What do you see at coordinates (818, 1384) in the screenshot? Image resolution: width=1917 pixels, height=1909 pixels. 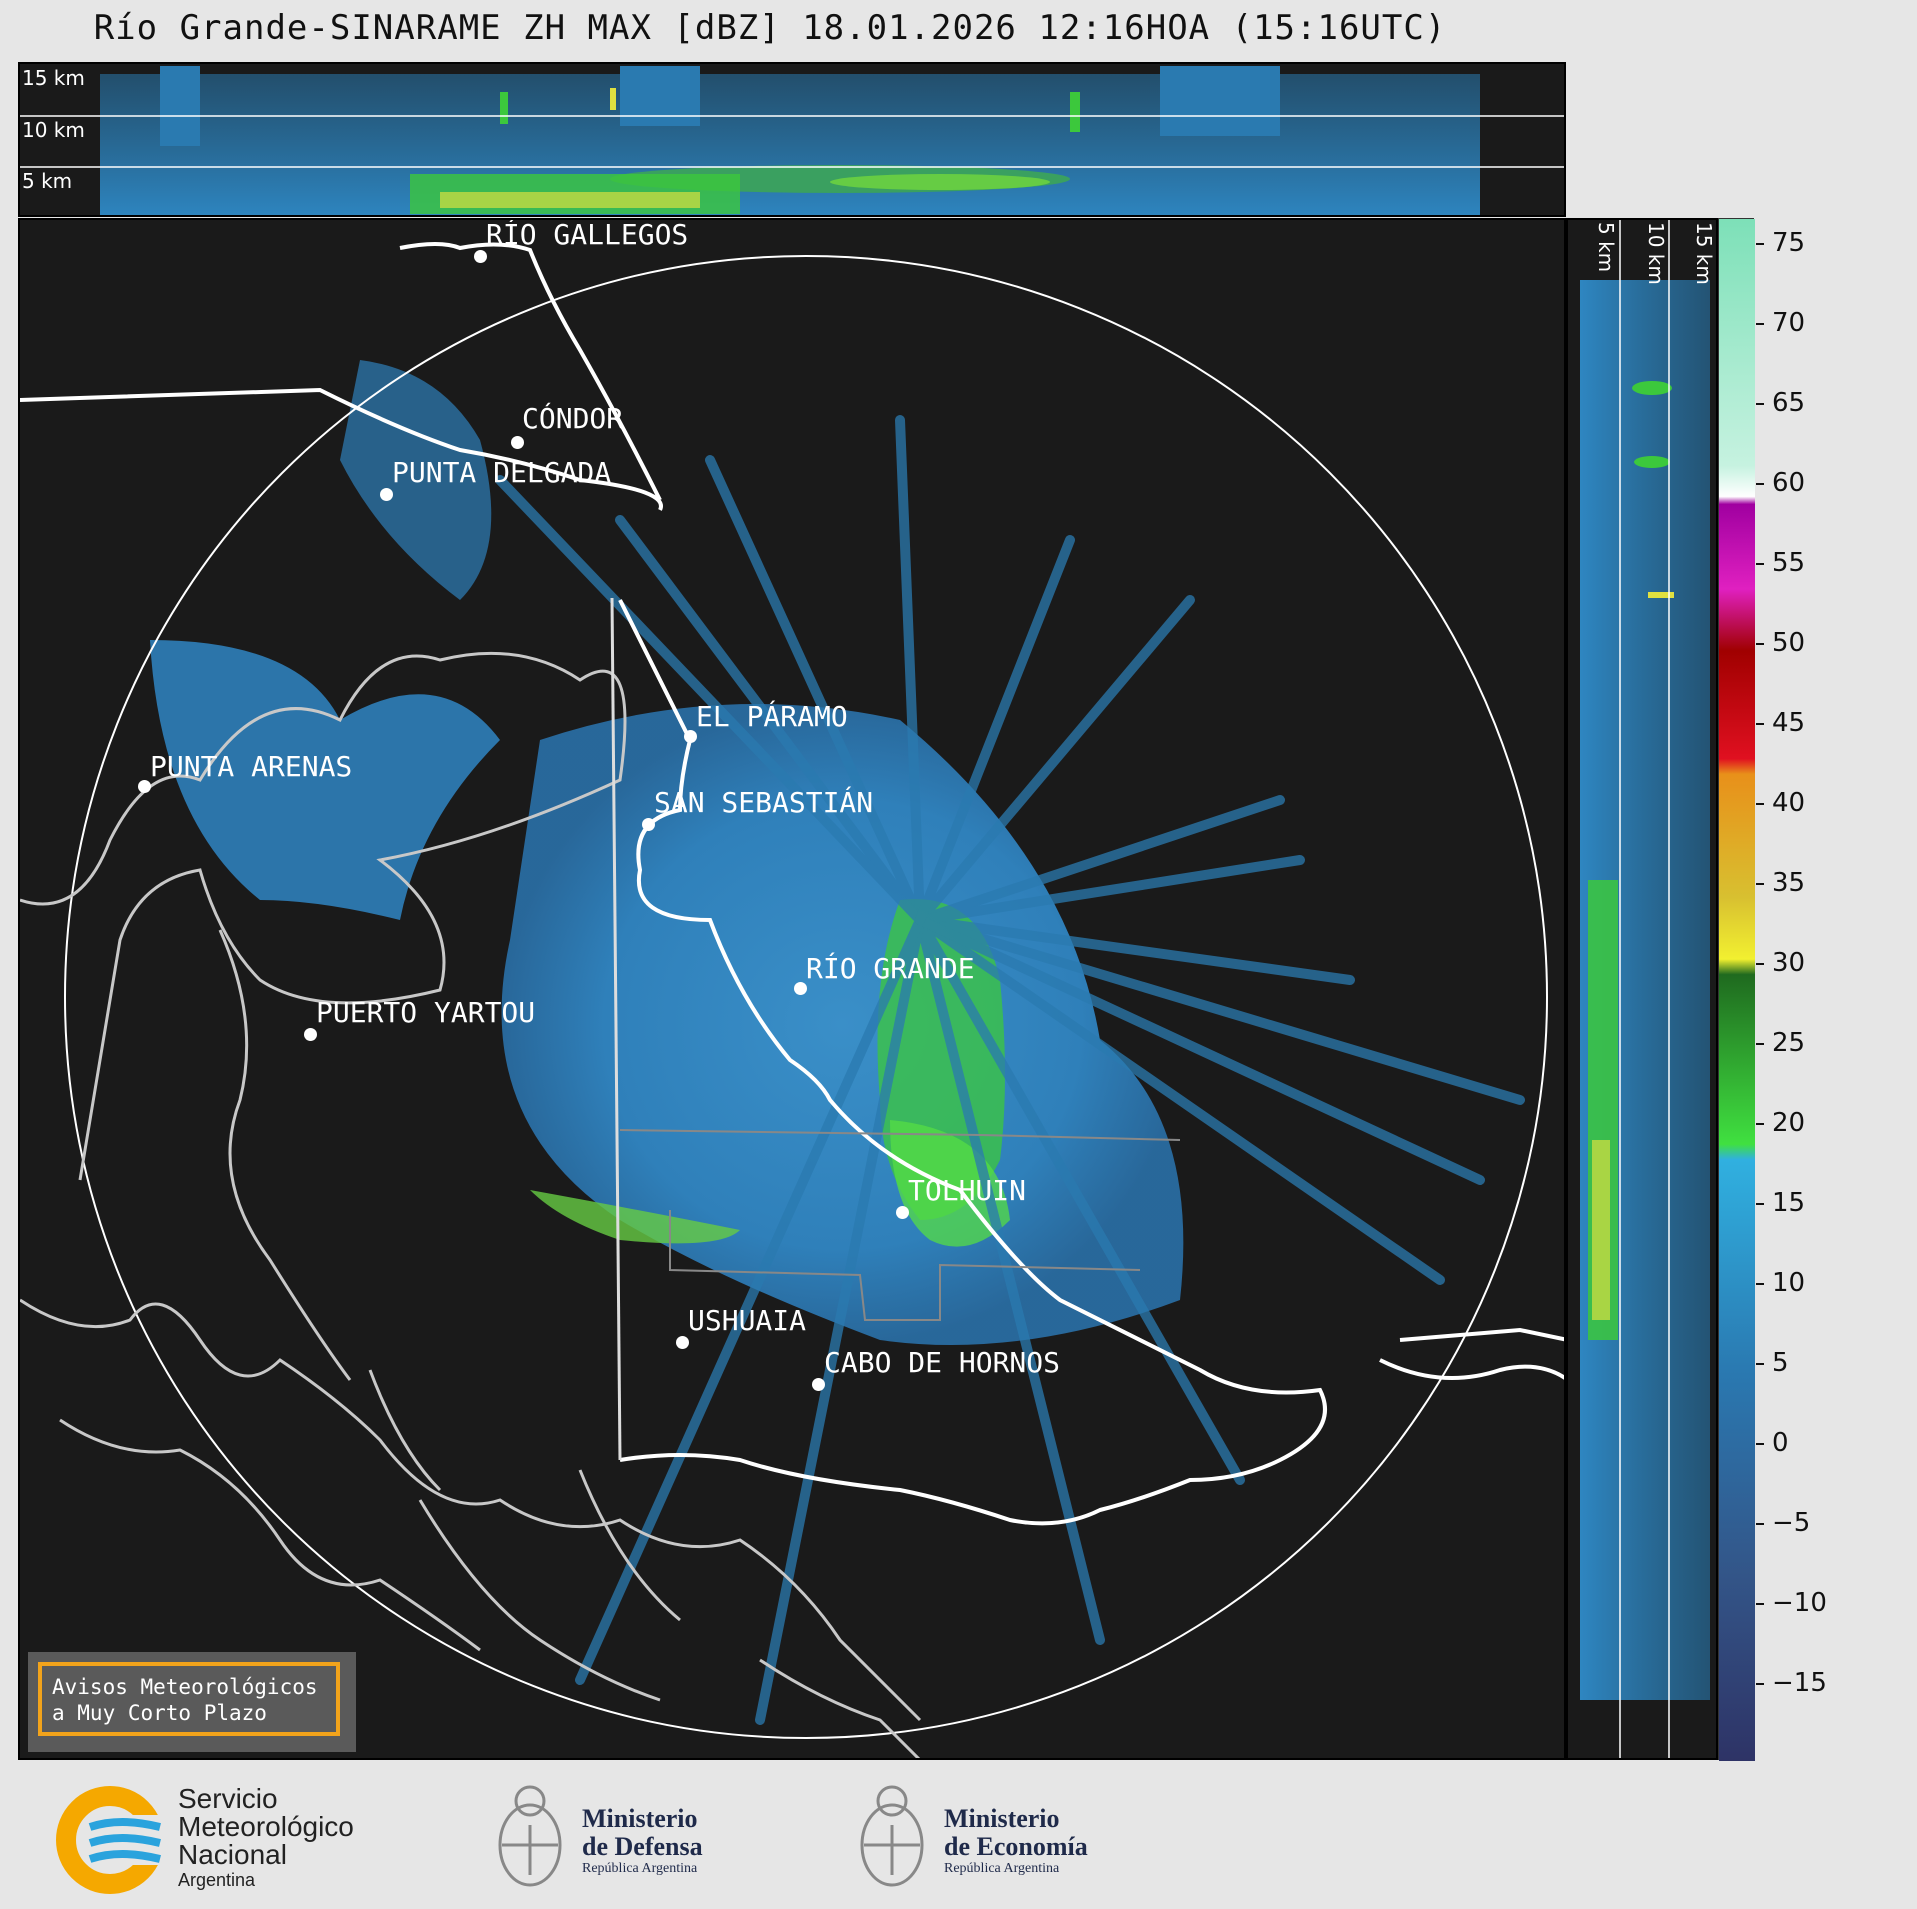 I see `city-dot-cabo-de-hornos` at bounding box center [818, 1384].